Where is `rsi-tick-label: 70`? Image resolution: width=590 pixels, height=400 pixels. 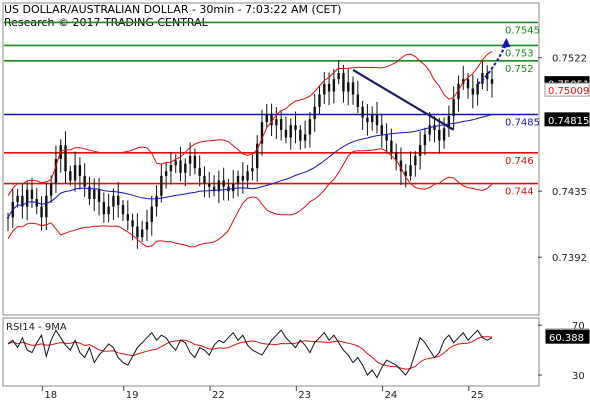 rsi-tick-label: 70 is located at coordinates (578, 326).